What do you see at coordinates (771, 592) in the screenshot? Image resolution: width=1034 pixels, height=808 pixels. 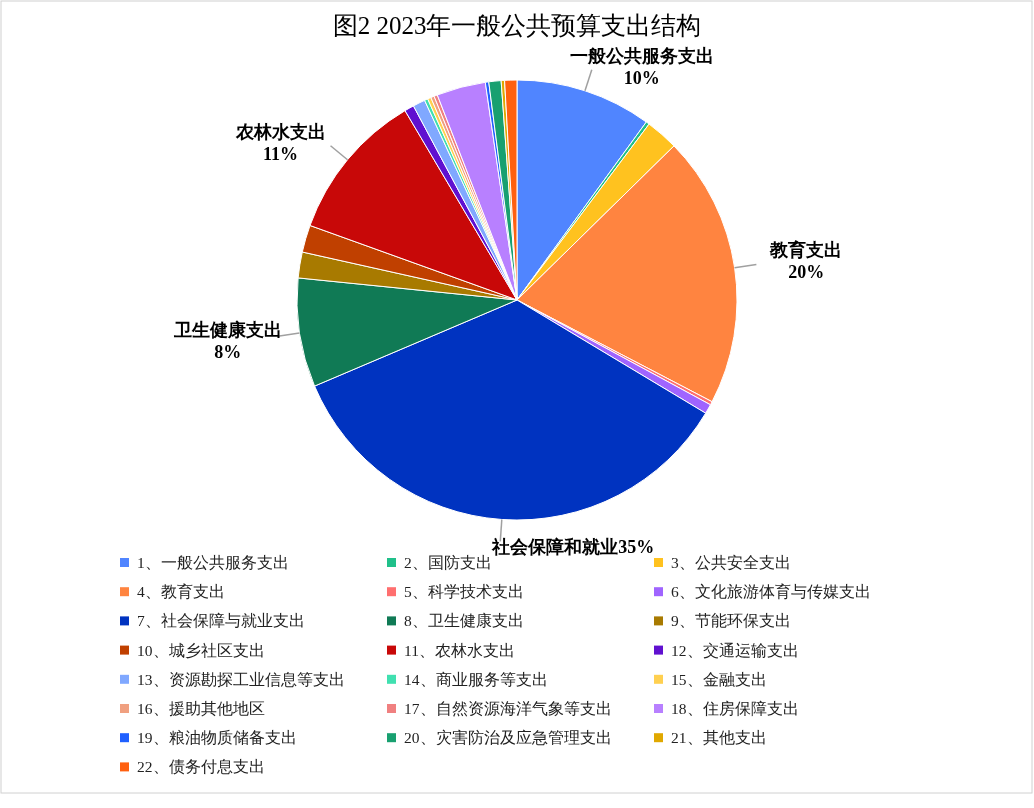 I see `legend-label: 6、文化旅游体育与传媒支出` at bounding box center [771, 592].